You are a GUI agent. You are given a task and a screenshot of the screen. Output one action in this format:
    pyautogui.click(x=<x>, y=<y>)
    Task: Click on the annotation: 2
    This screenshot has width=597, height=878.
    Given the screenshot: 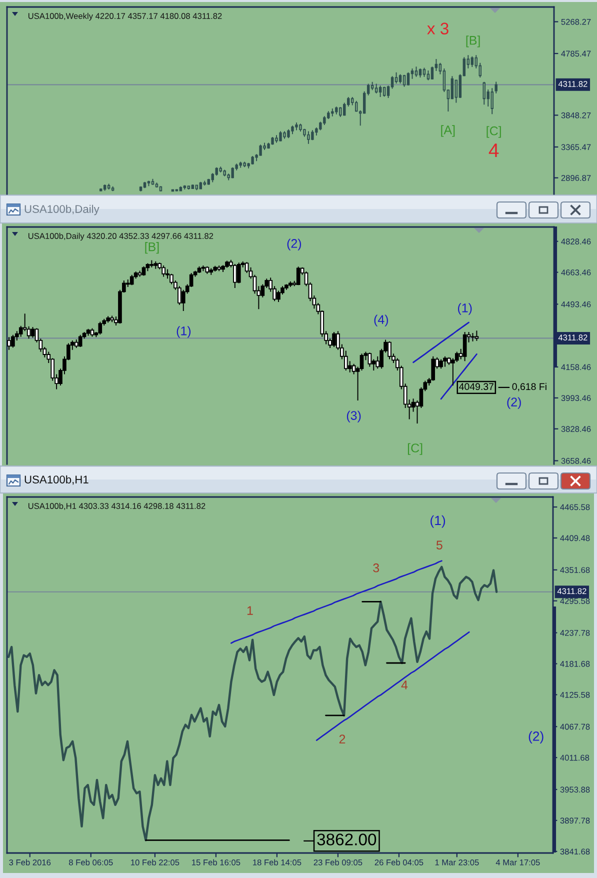 What is the action you would take?
    pyautogui.click(x=342, y=739)
    